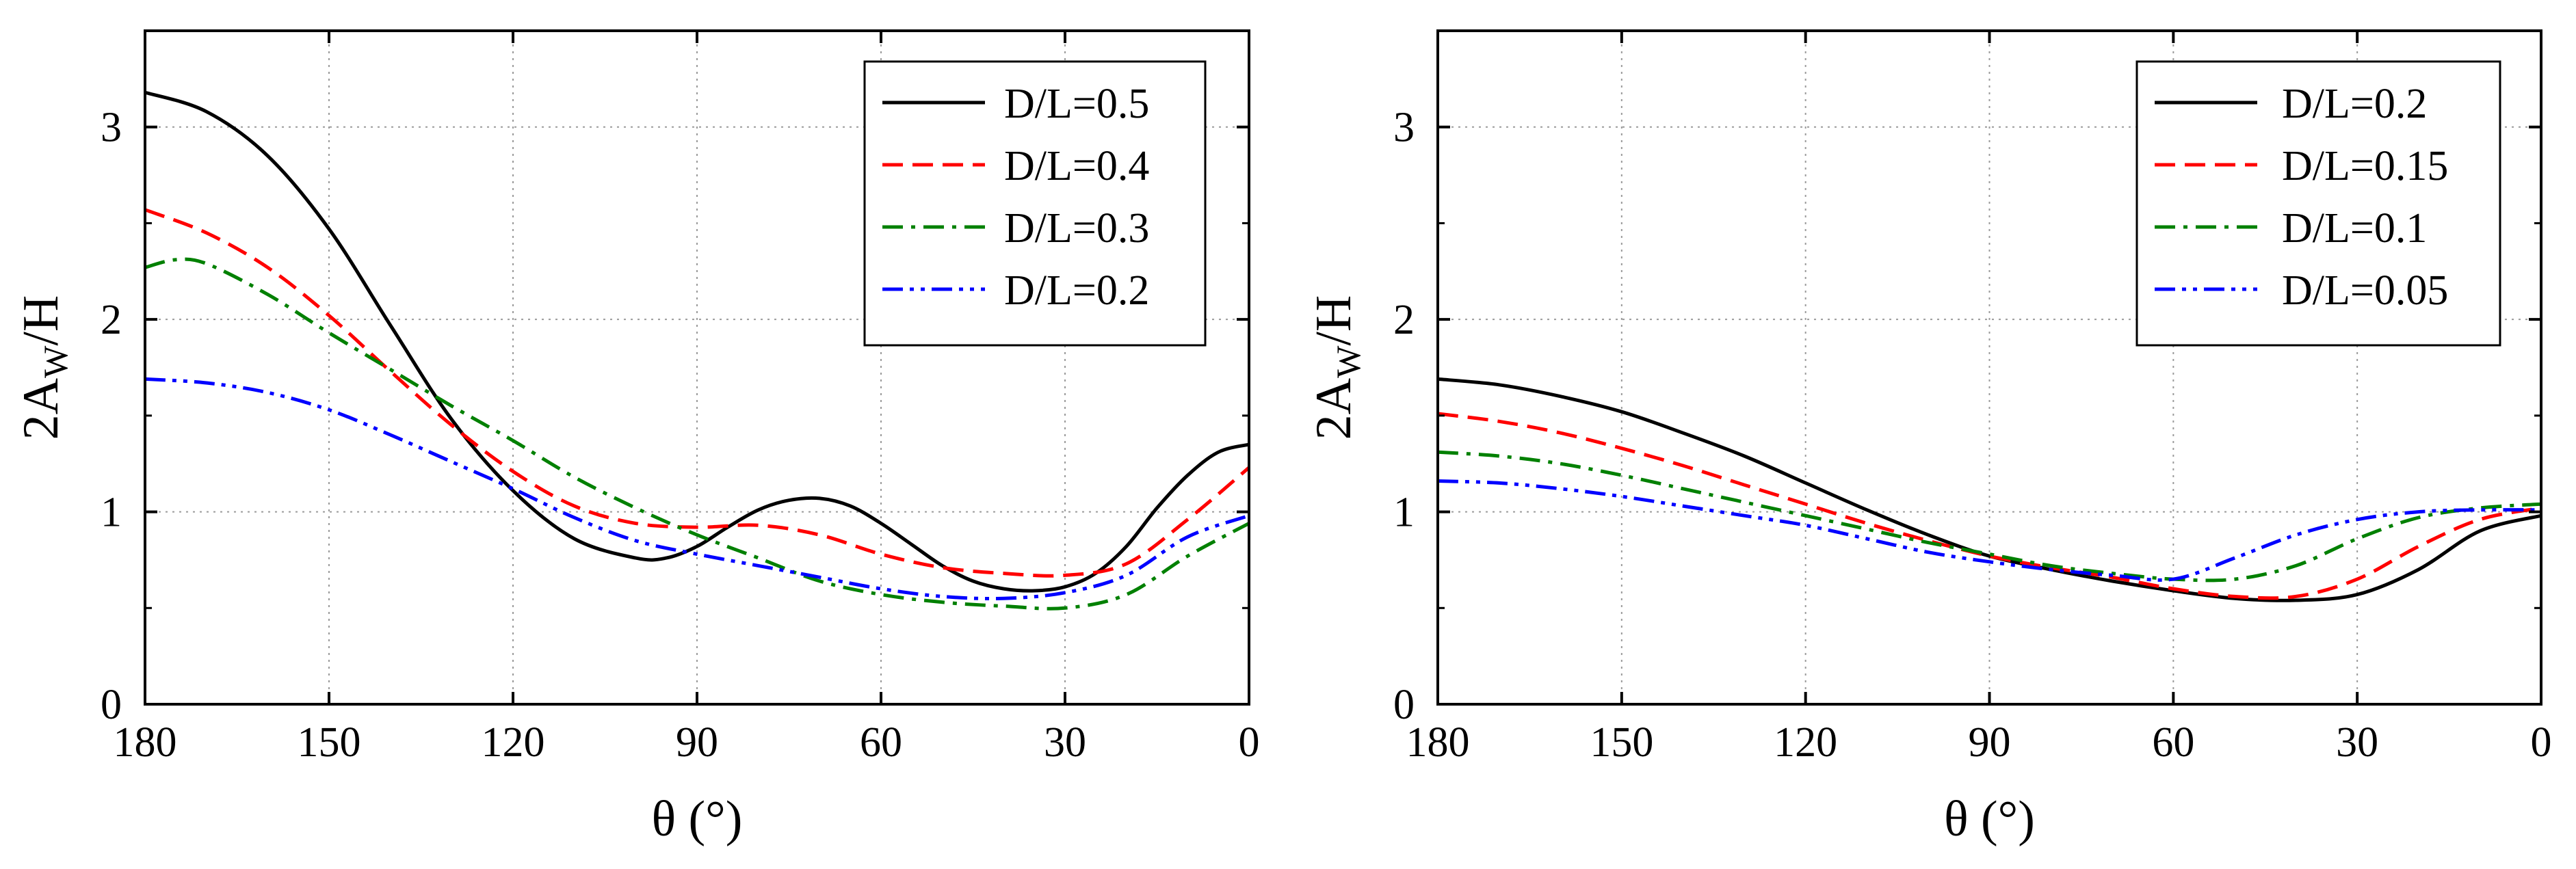 This screenshot has height=869, width=2576. I want to click on legend-label: D/L=0.1, so click(2354, 229).